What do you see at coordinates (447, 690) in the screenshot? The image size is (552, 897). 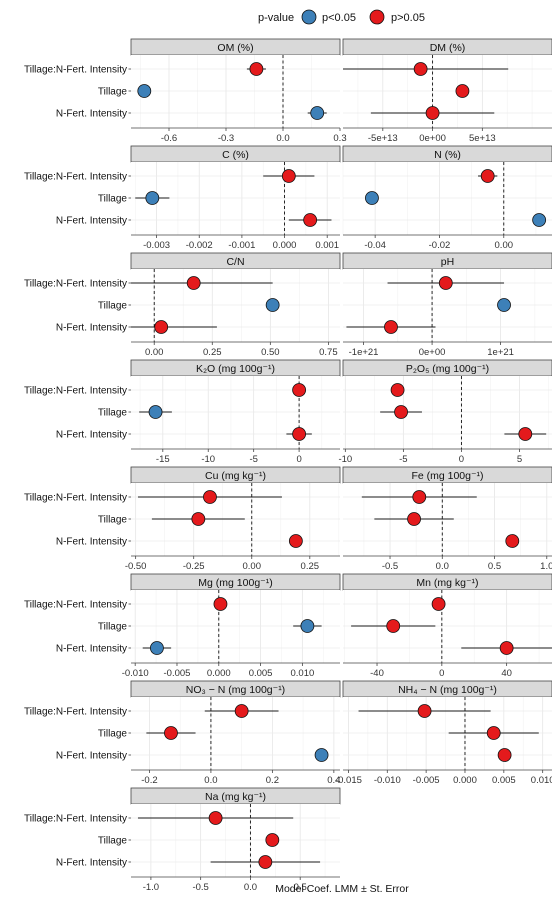 I see `facet-strip-label: NH₄ − N (mg 100g⁻¹)` at bounding box center [447, 690].